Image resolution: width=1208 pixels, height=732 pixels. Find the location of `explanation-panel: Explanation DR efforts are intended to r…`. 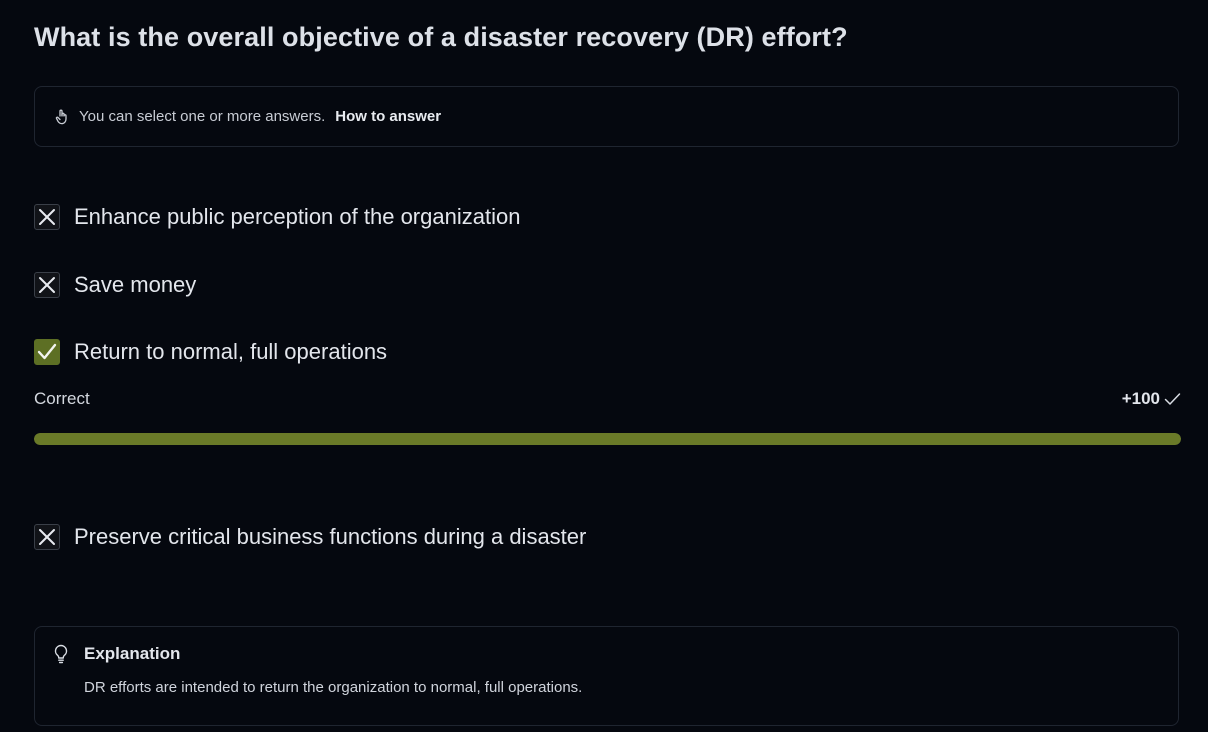

explanation-panel: Explanation DR efforts are intended to r… is located at coordinates (606, 676).